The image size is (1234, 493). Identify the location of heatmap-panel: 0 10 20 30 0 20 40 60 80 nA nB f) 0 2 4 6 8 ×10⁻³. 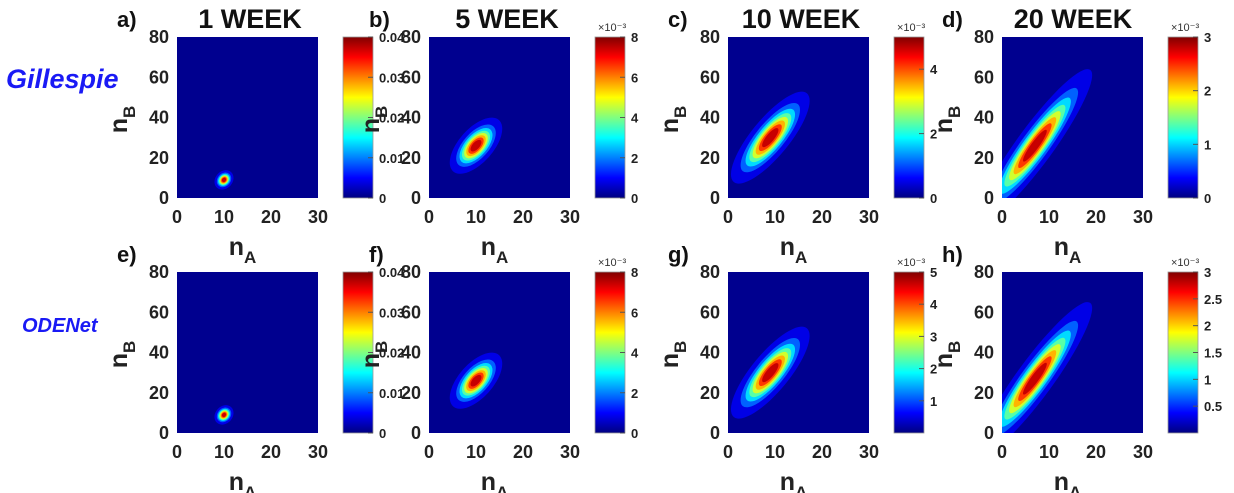
(498, 367).